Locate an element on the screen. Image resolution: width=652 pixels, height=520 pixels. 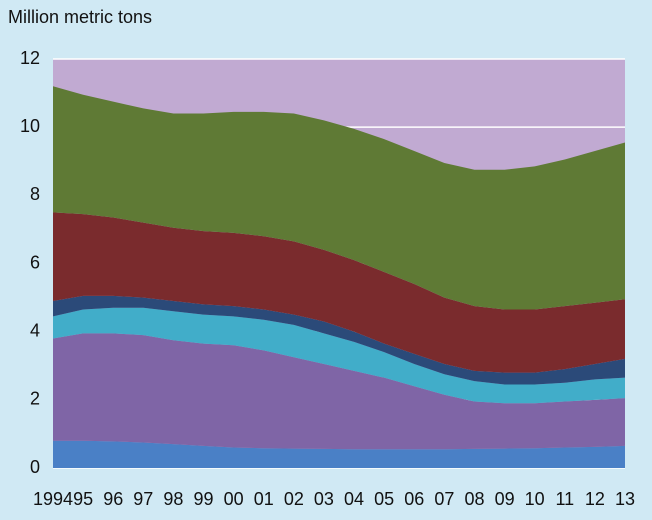
y-tick-label: 2 is located at coordinates (35, 399).